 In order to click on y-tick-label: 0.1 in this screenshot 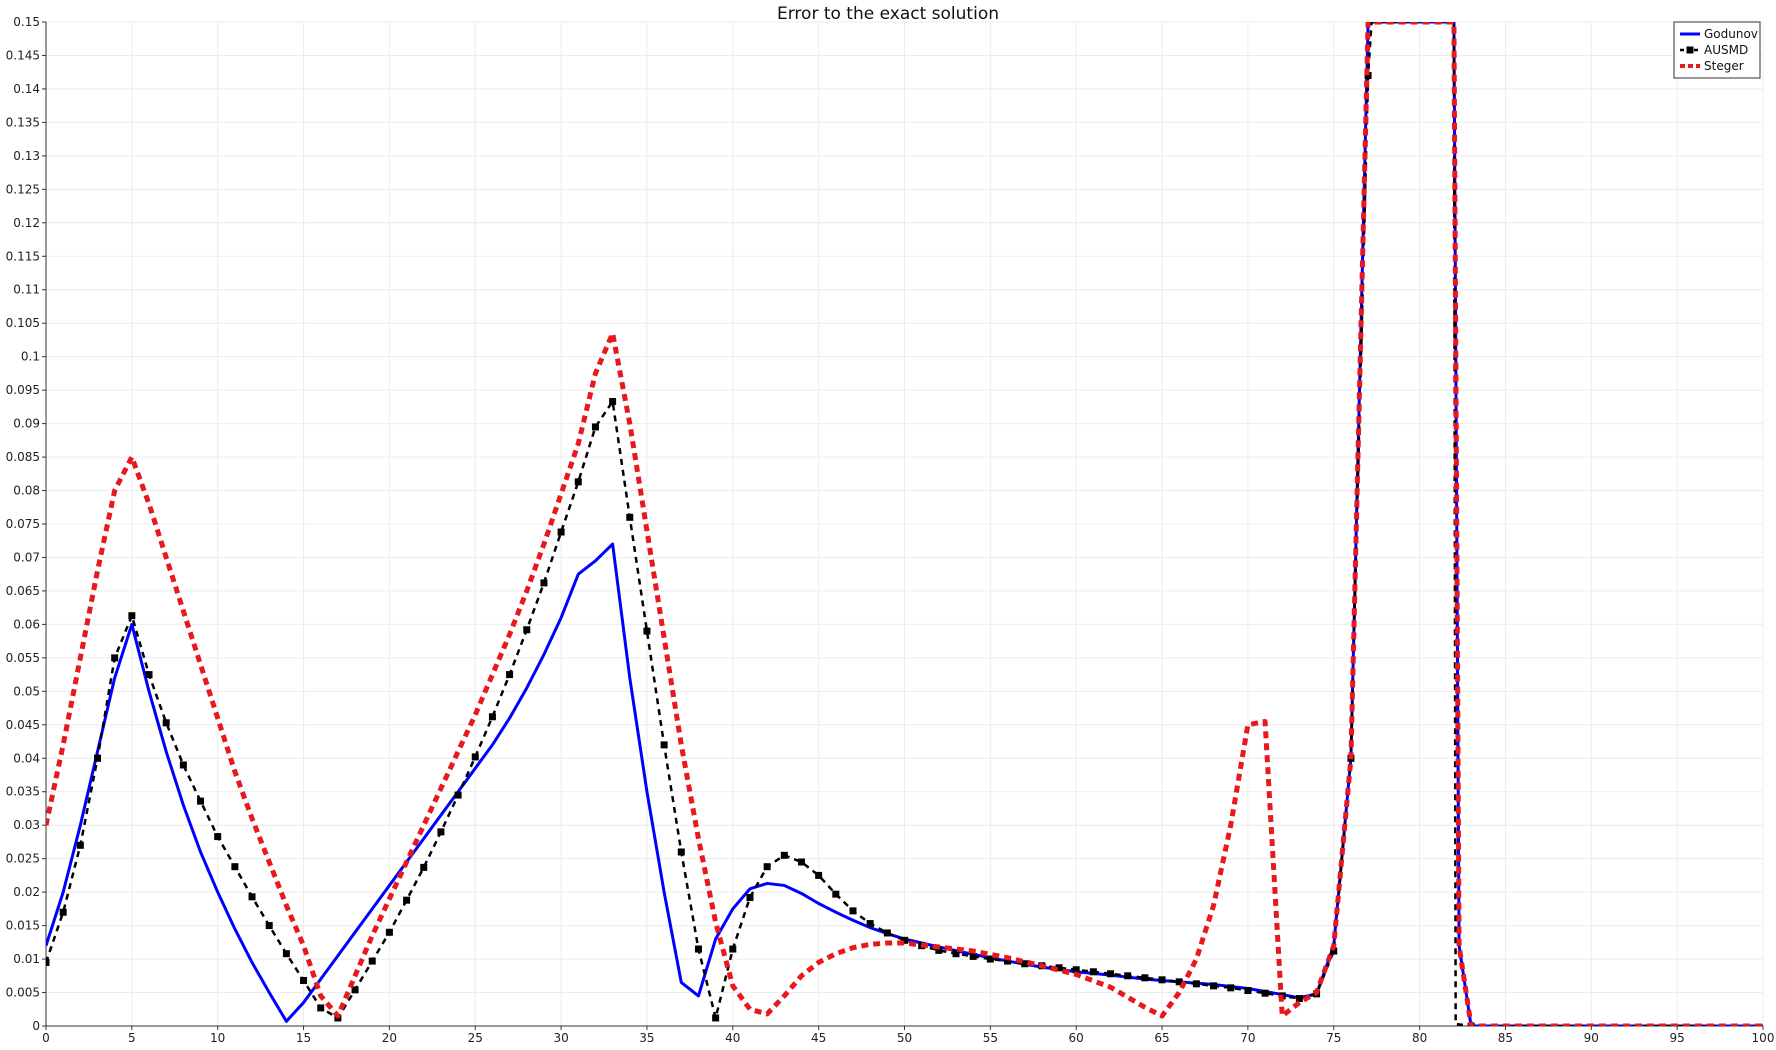, I will do `click(30, 357)`.